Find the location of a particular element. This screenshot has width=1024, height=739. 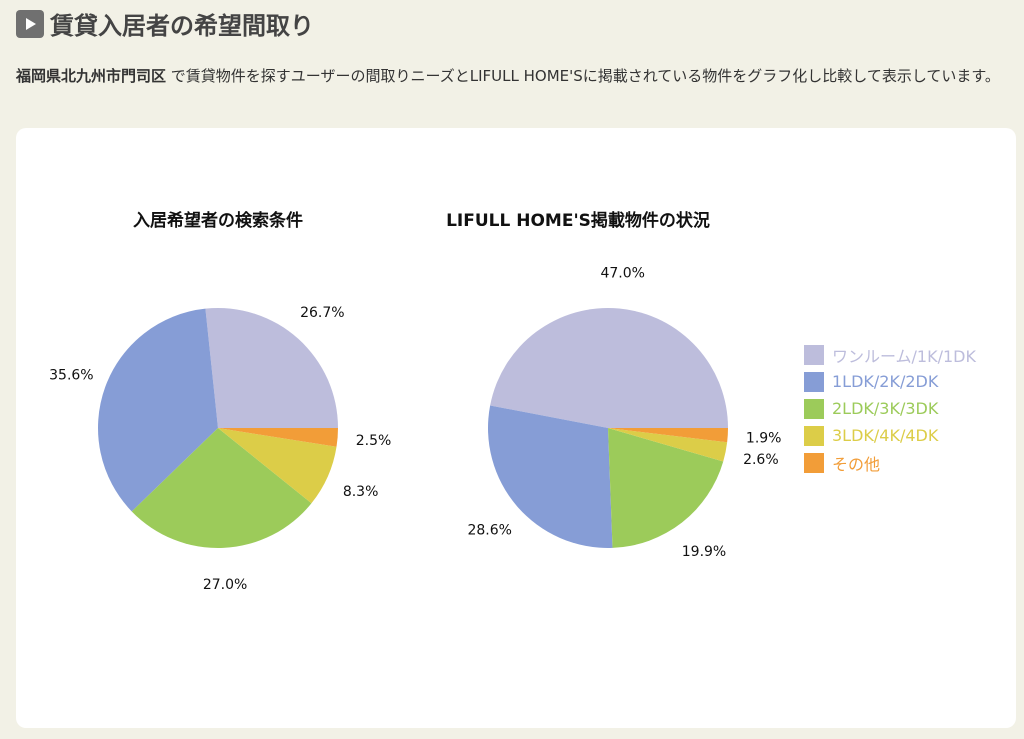

legend-item: その他 is located at coordinates (890, 462).